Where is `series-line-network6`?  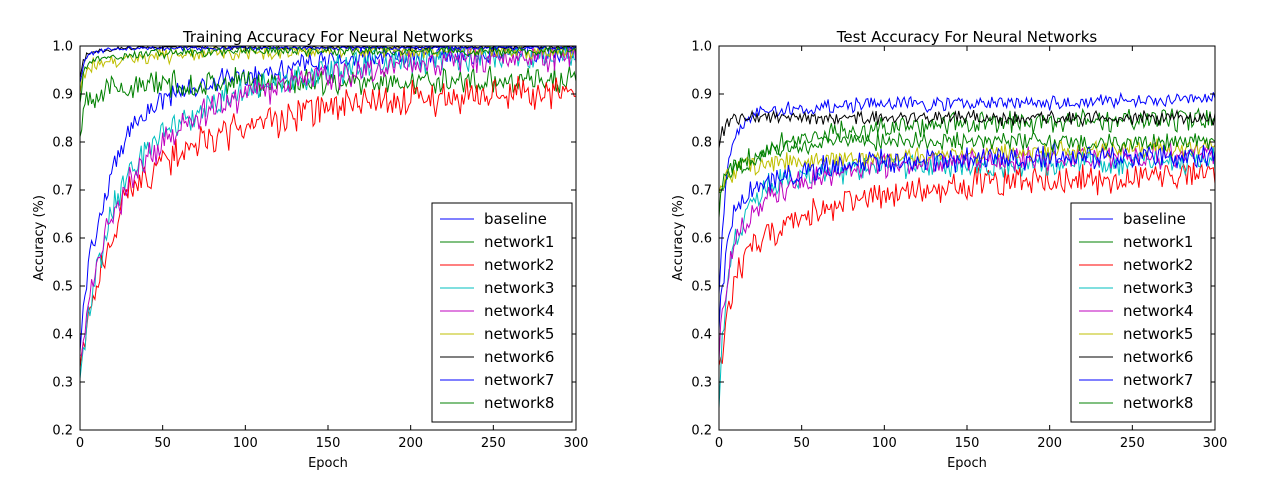
series-line-network6 is located at coordinates (967, 129).